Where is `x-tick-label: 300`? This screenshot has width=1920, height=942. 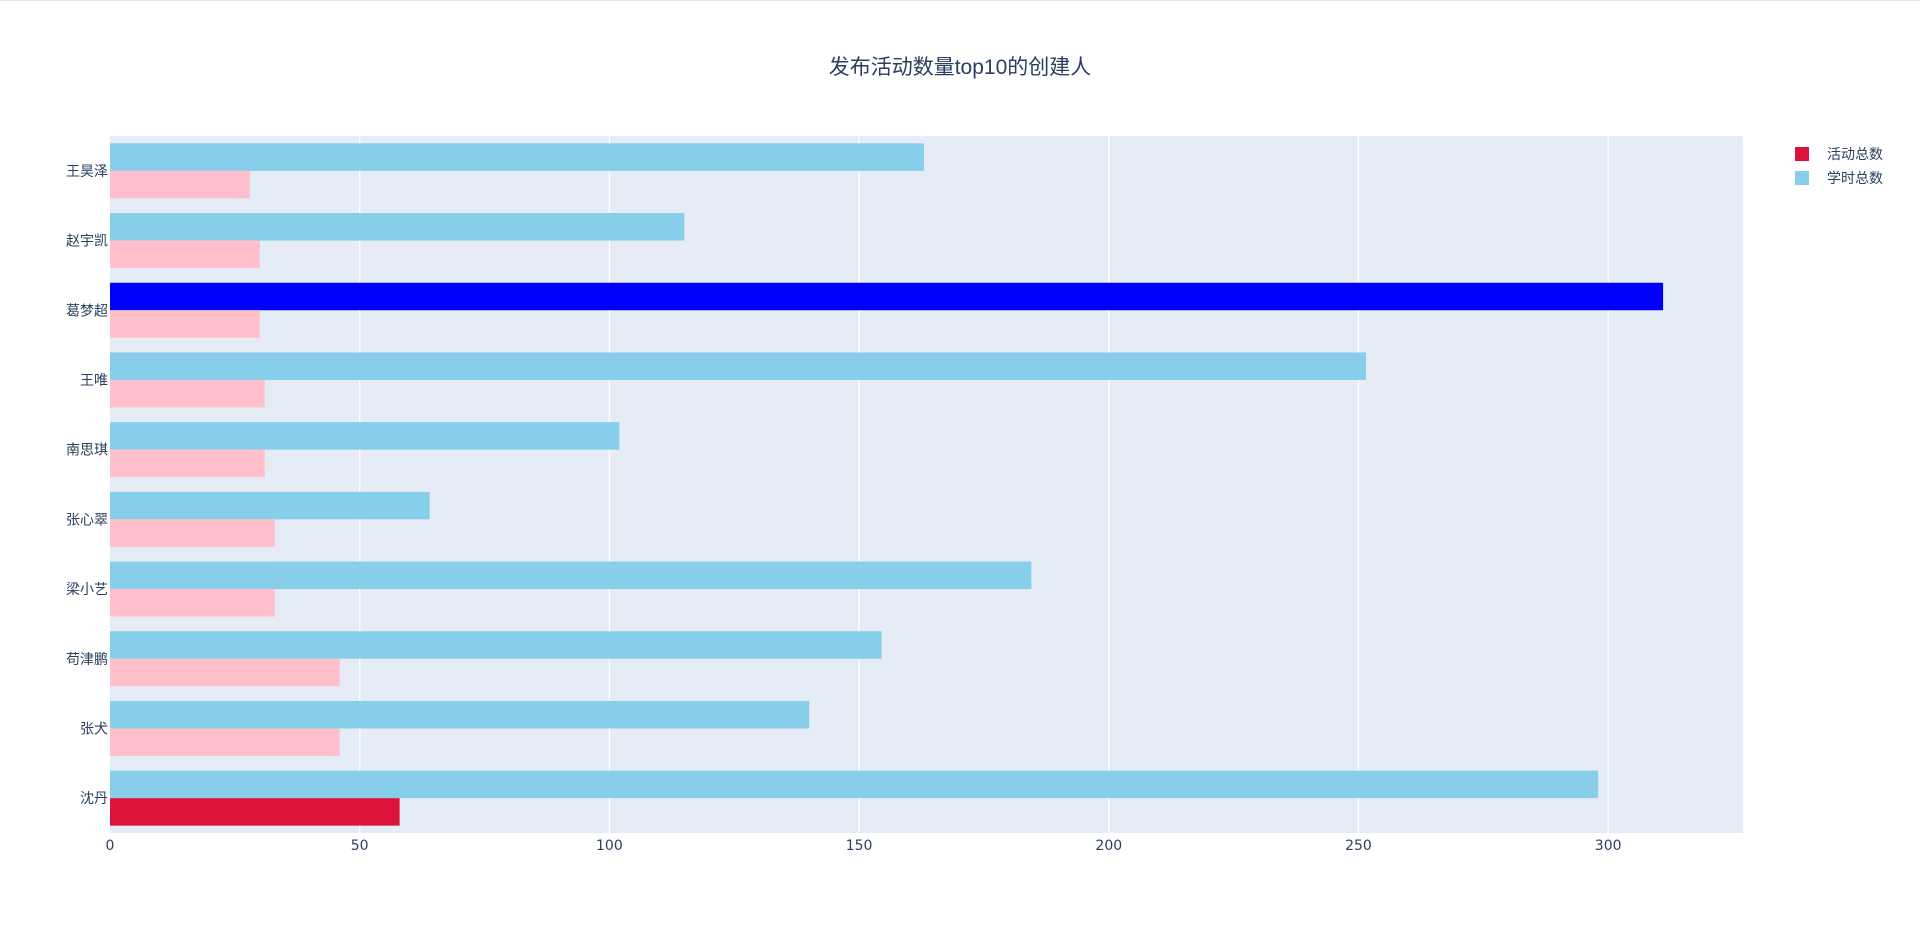 x-tick-label: 300 is located at coordinates (1608, 846).